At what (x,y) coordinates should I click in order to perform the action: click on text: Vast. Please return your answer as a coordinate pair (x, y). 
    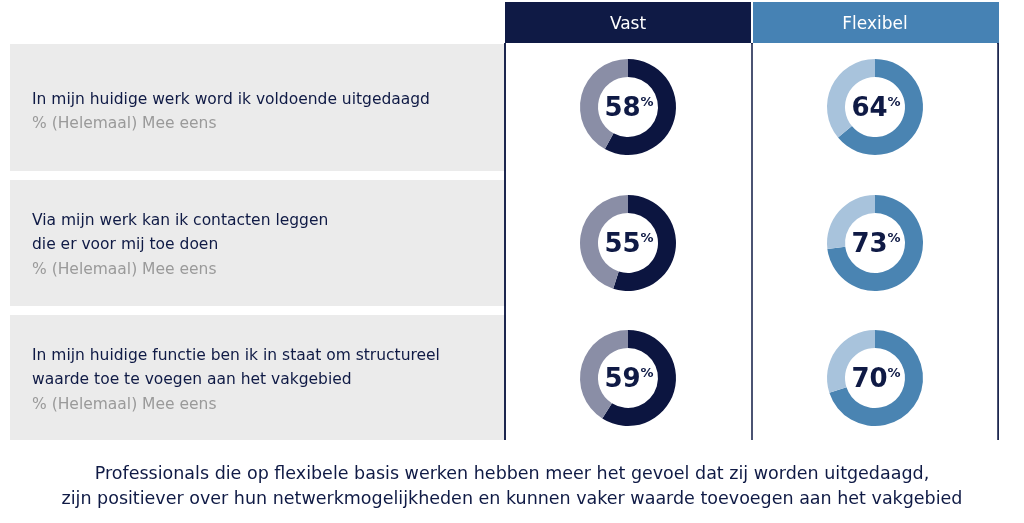
    Looking at the image, I should click on (628, 23).